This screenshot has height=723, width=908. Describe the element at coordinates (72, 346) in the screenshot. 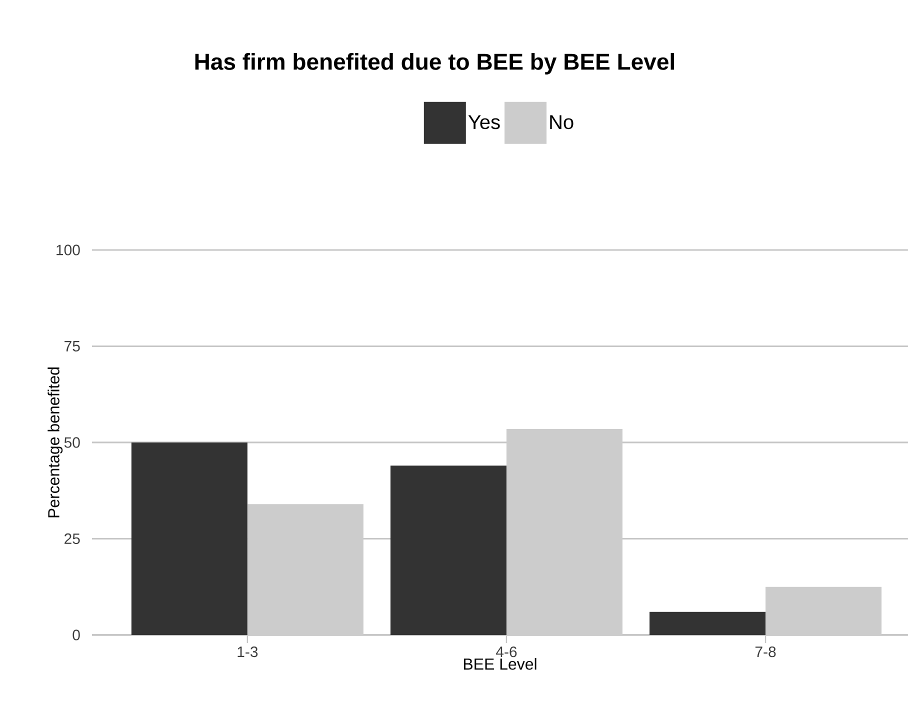

I see `y-tick-label: 75` at that location.